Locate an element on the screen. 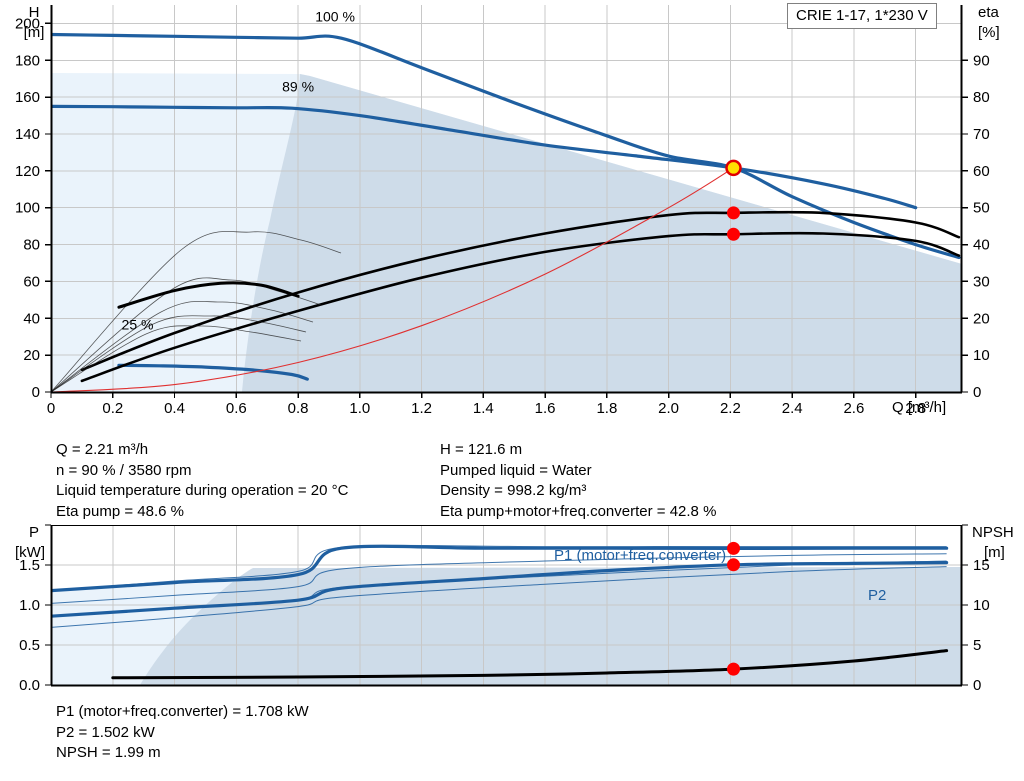 The width and height of the screenshot is (1024, 781). eta-axis-title: eta is located at coordinates (989, 12).